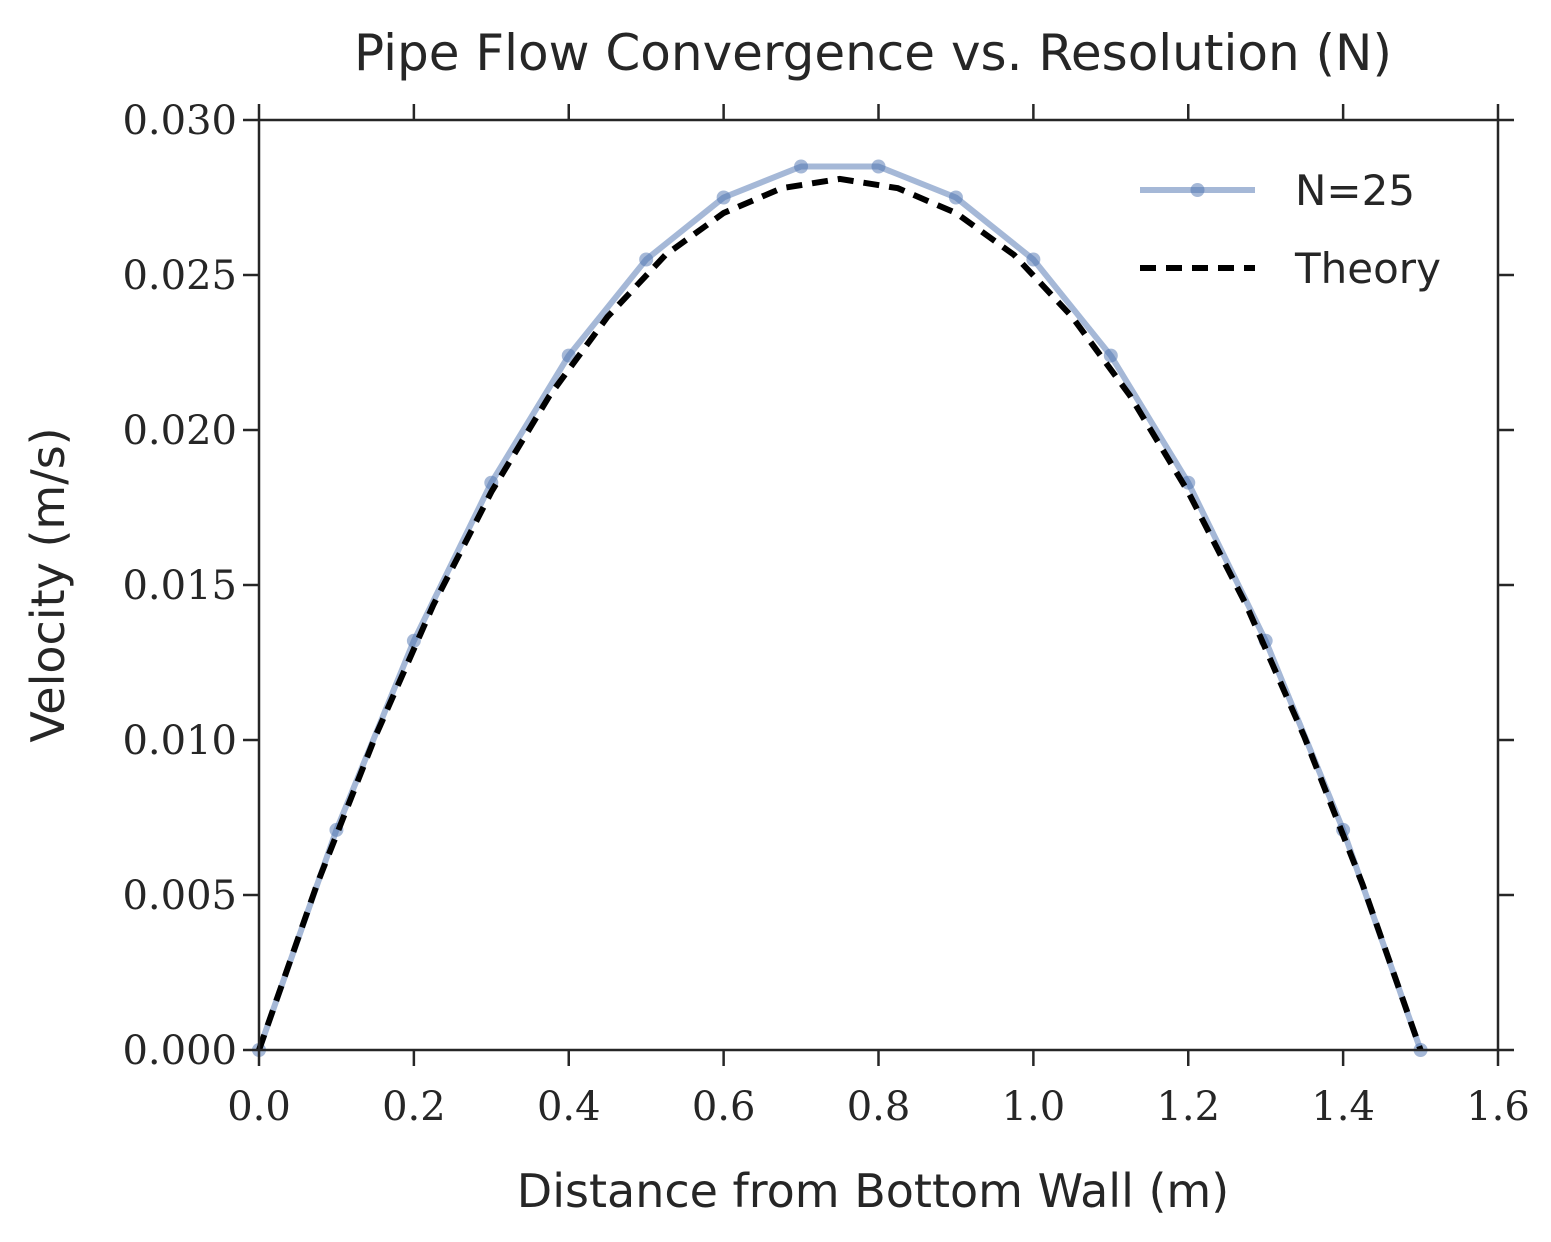 This screenshot has width=1551, height=1242. Describe the element at coordinates (1343, 1107) in the screenshot. I see `x-tick-label: 1.4` at that location.